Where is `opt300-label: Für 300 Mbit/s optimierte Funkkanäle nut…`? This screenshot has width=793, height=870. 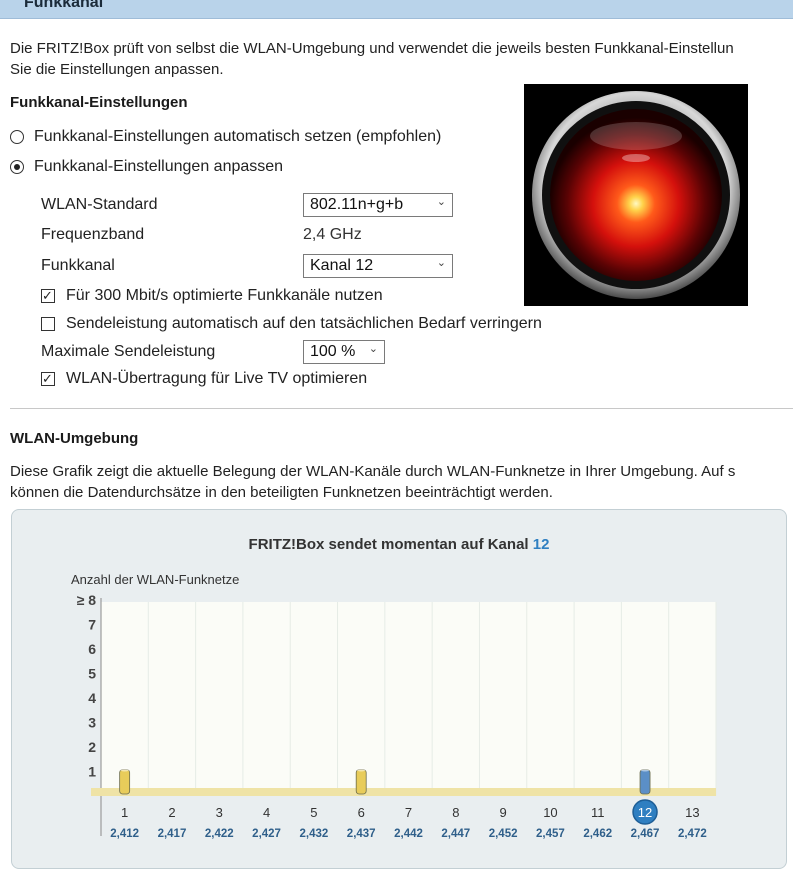
opt300-label: Für 300 Mbit/s optimierte Funkkanäle nut… is located at coordinates (224, 295).